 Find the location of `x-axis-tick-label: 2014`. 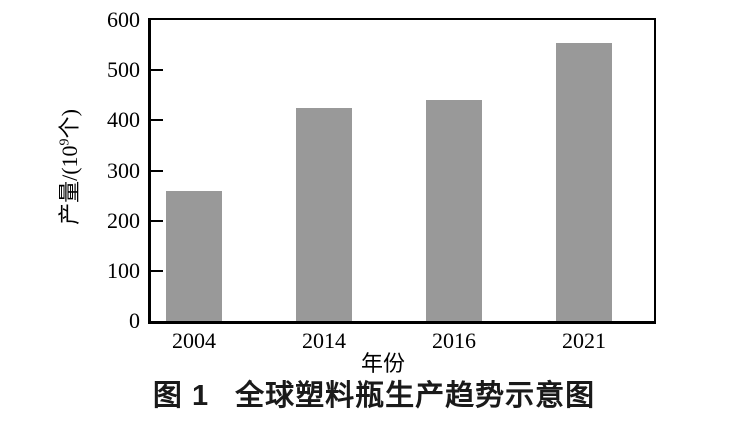

x-axis-tick-label: 2014 is located at coordinates (324, 340).